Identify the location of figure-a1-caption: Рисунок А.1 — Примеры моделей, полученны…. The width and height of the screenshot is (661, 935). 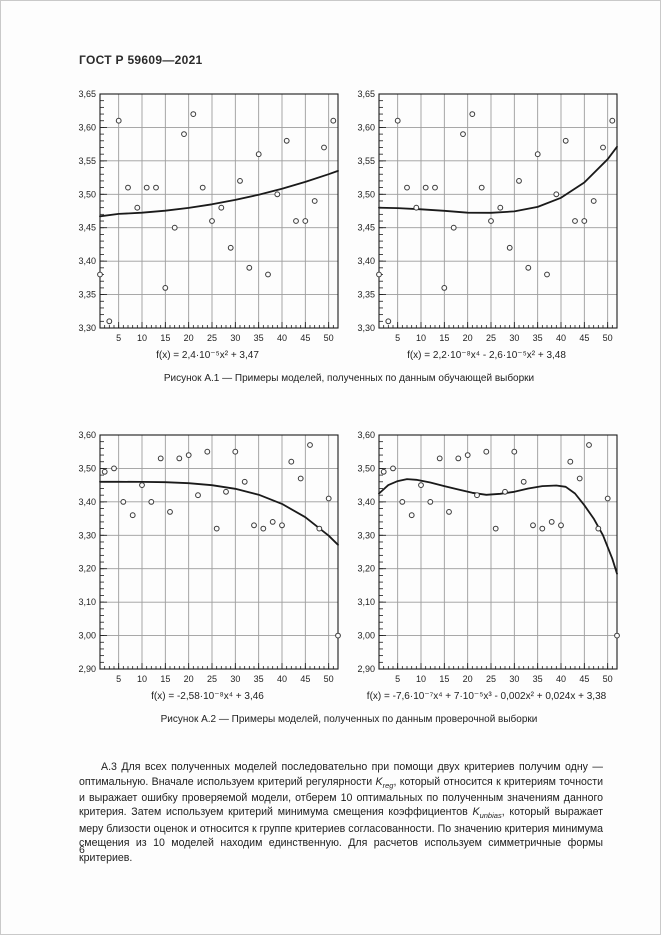
(349, 378).